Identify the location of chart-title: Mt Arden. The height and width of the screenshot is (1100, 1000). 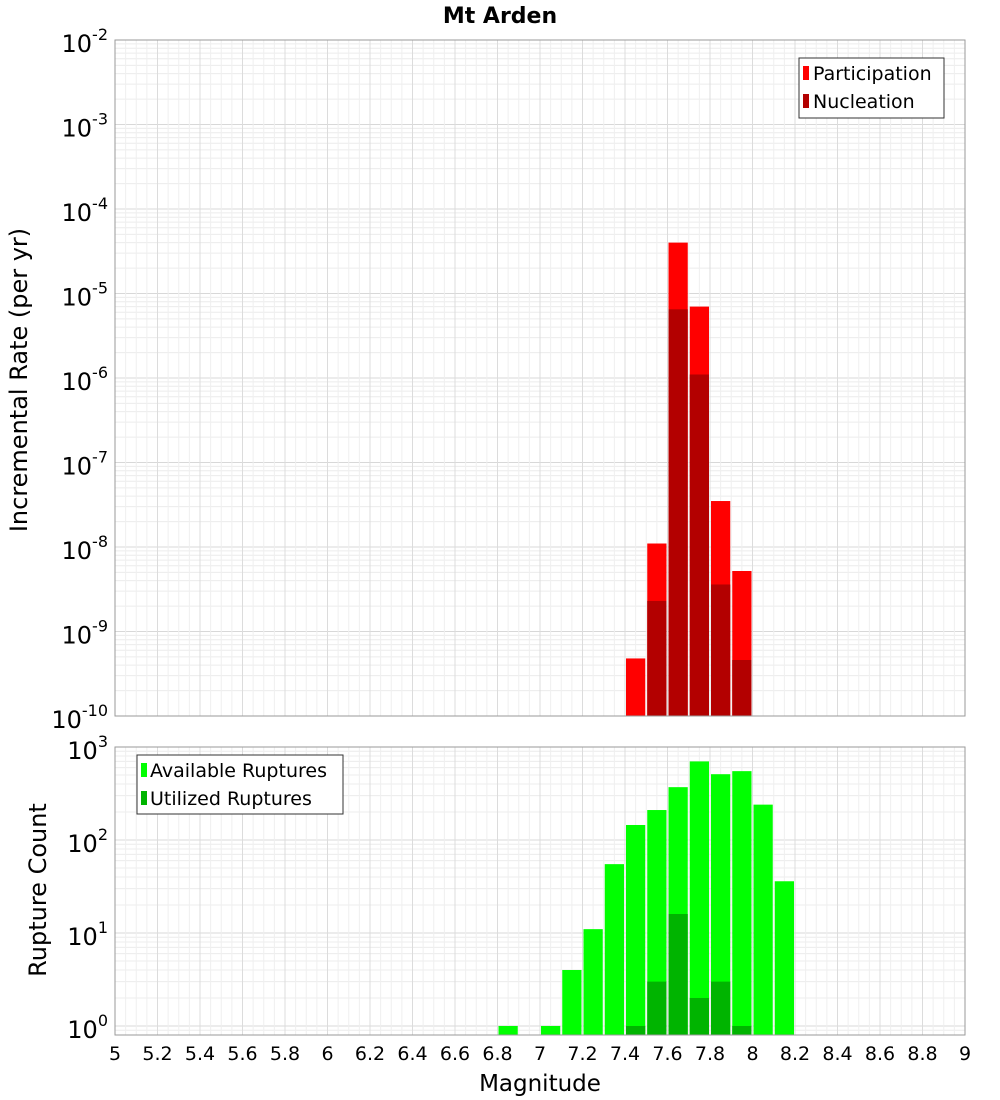
(500, 16).